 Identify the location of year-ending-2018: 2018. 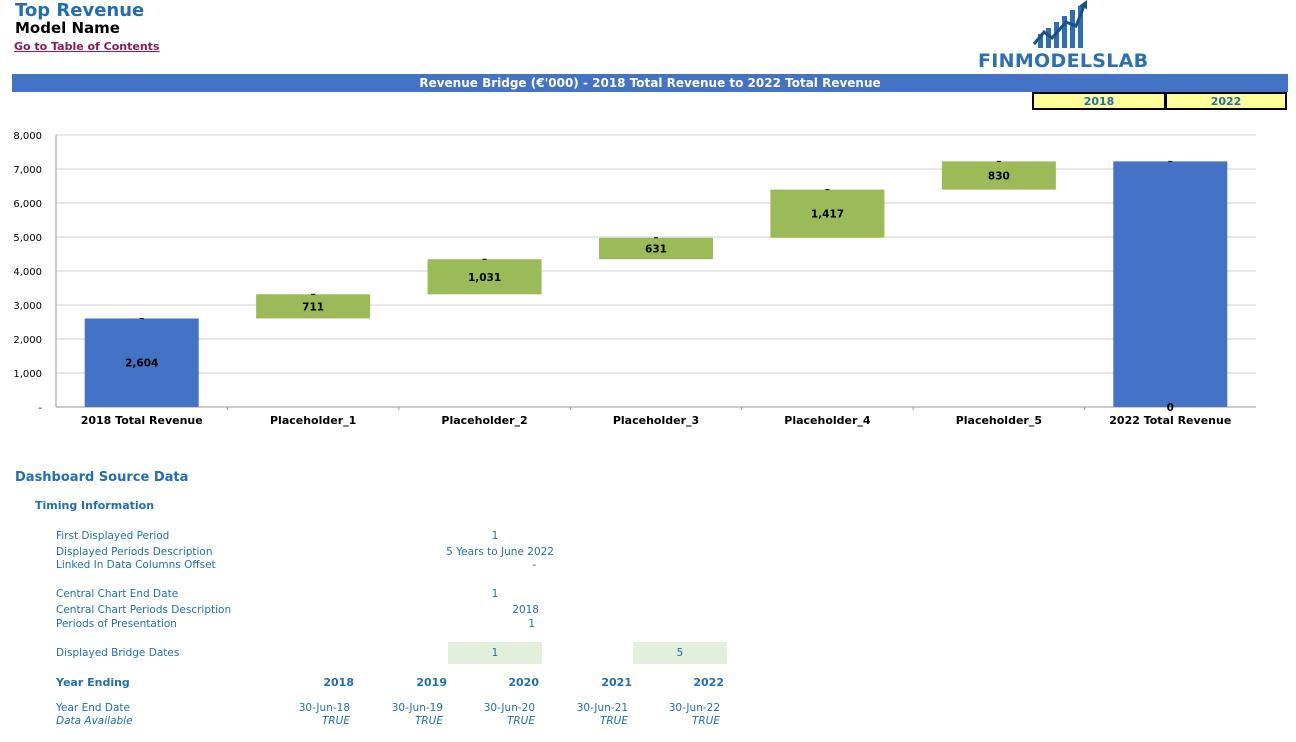
(338, 682).